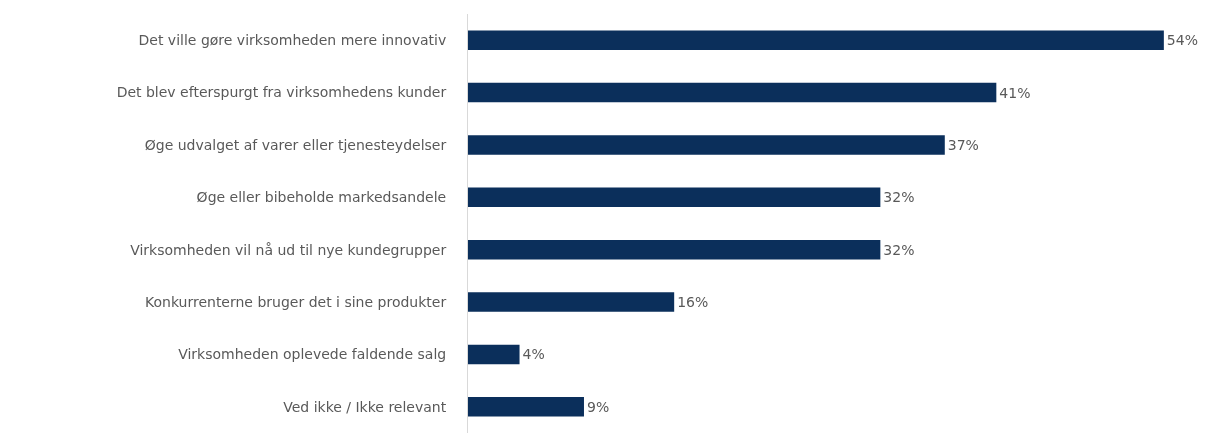 Image resolution: width=1223 pixels, height=437 pixels. Describe the element at coordinates (288, 249) in the screenshot. I see `y-tick-label: Virksomheden vil nå ud til nye kundegrupper` at that location.